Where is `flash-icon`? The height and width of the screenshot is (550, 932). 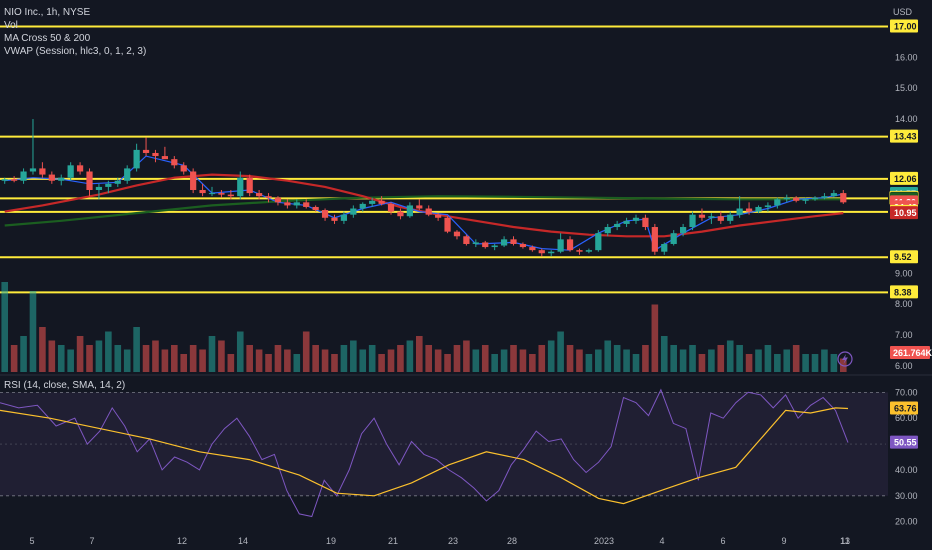 flash-icon is located at coordinates (845, 359).